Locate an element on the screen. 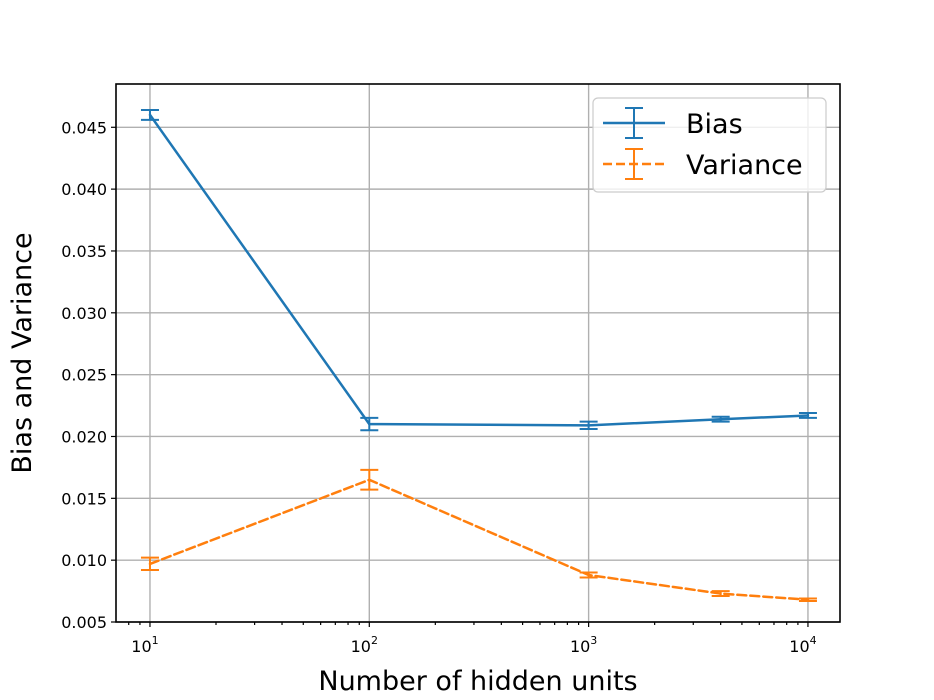  x-tick-label: 10³ is located at coordinates (583, 645).